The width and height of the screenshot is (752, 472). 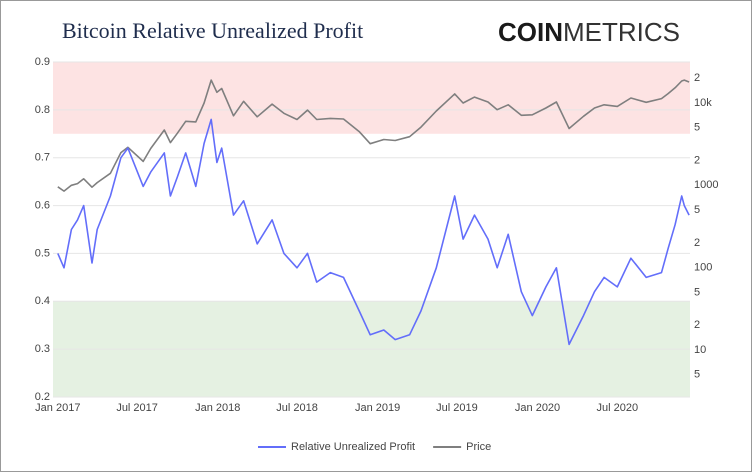 I want to click on x-tick-label: Jul 2018, so click(x=297, y=408).